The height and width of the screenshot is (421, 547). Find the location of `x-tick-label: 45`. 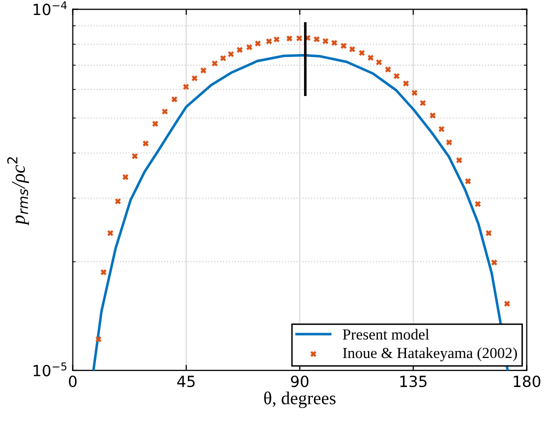

x-tick-label: 45 is located at coordinates (186, 382).